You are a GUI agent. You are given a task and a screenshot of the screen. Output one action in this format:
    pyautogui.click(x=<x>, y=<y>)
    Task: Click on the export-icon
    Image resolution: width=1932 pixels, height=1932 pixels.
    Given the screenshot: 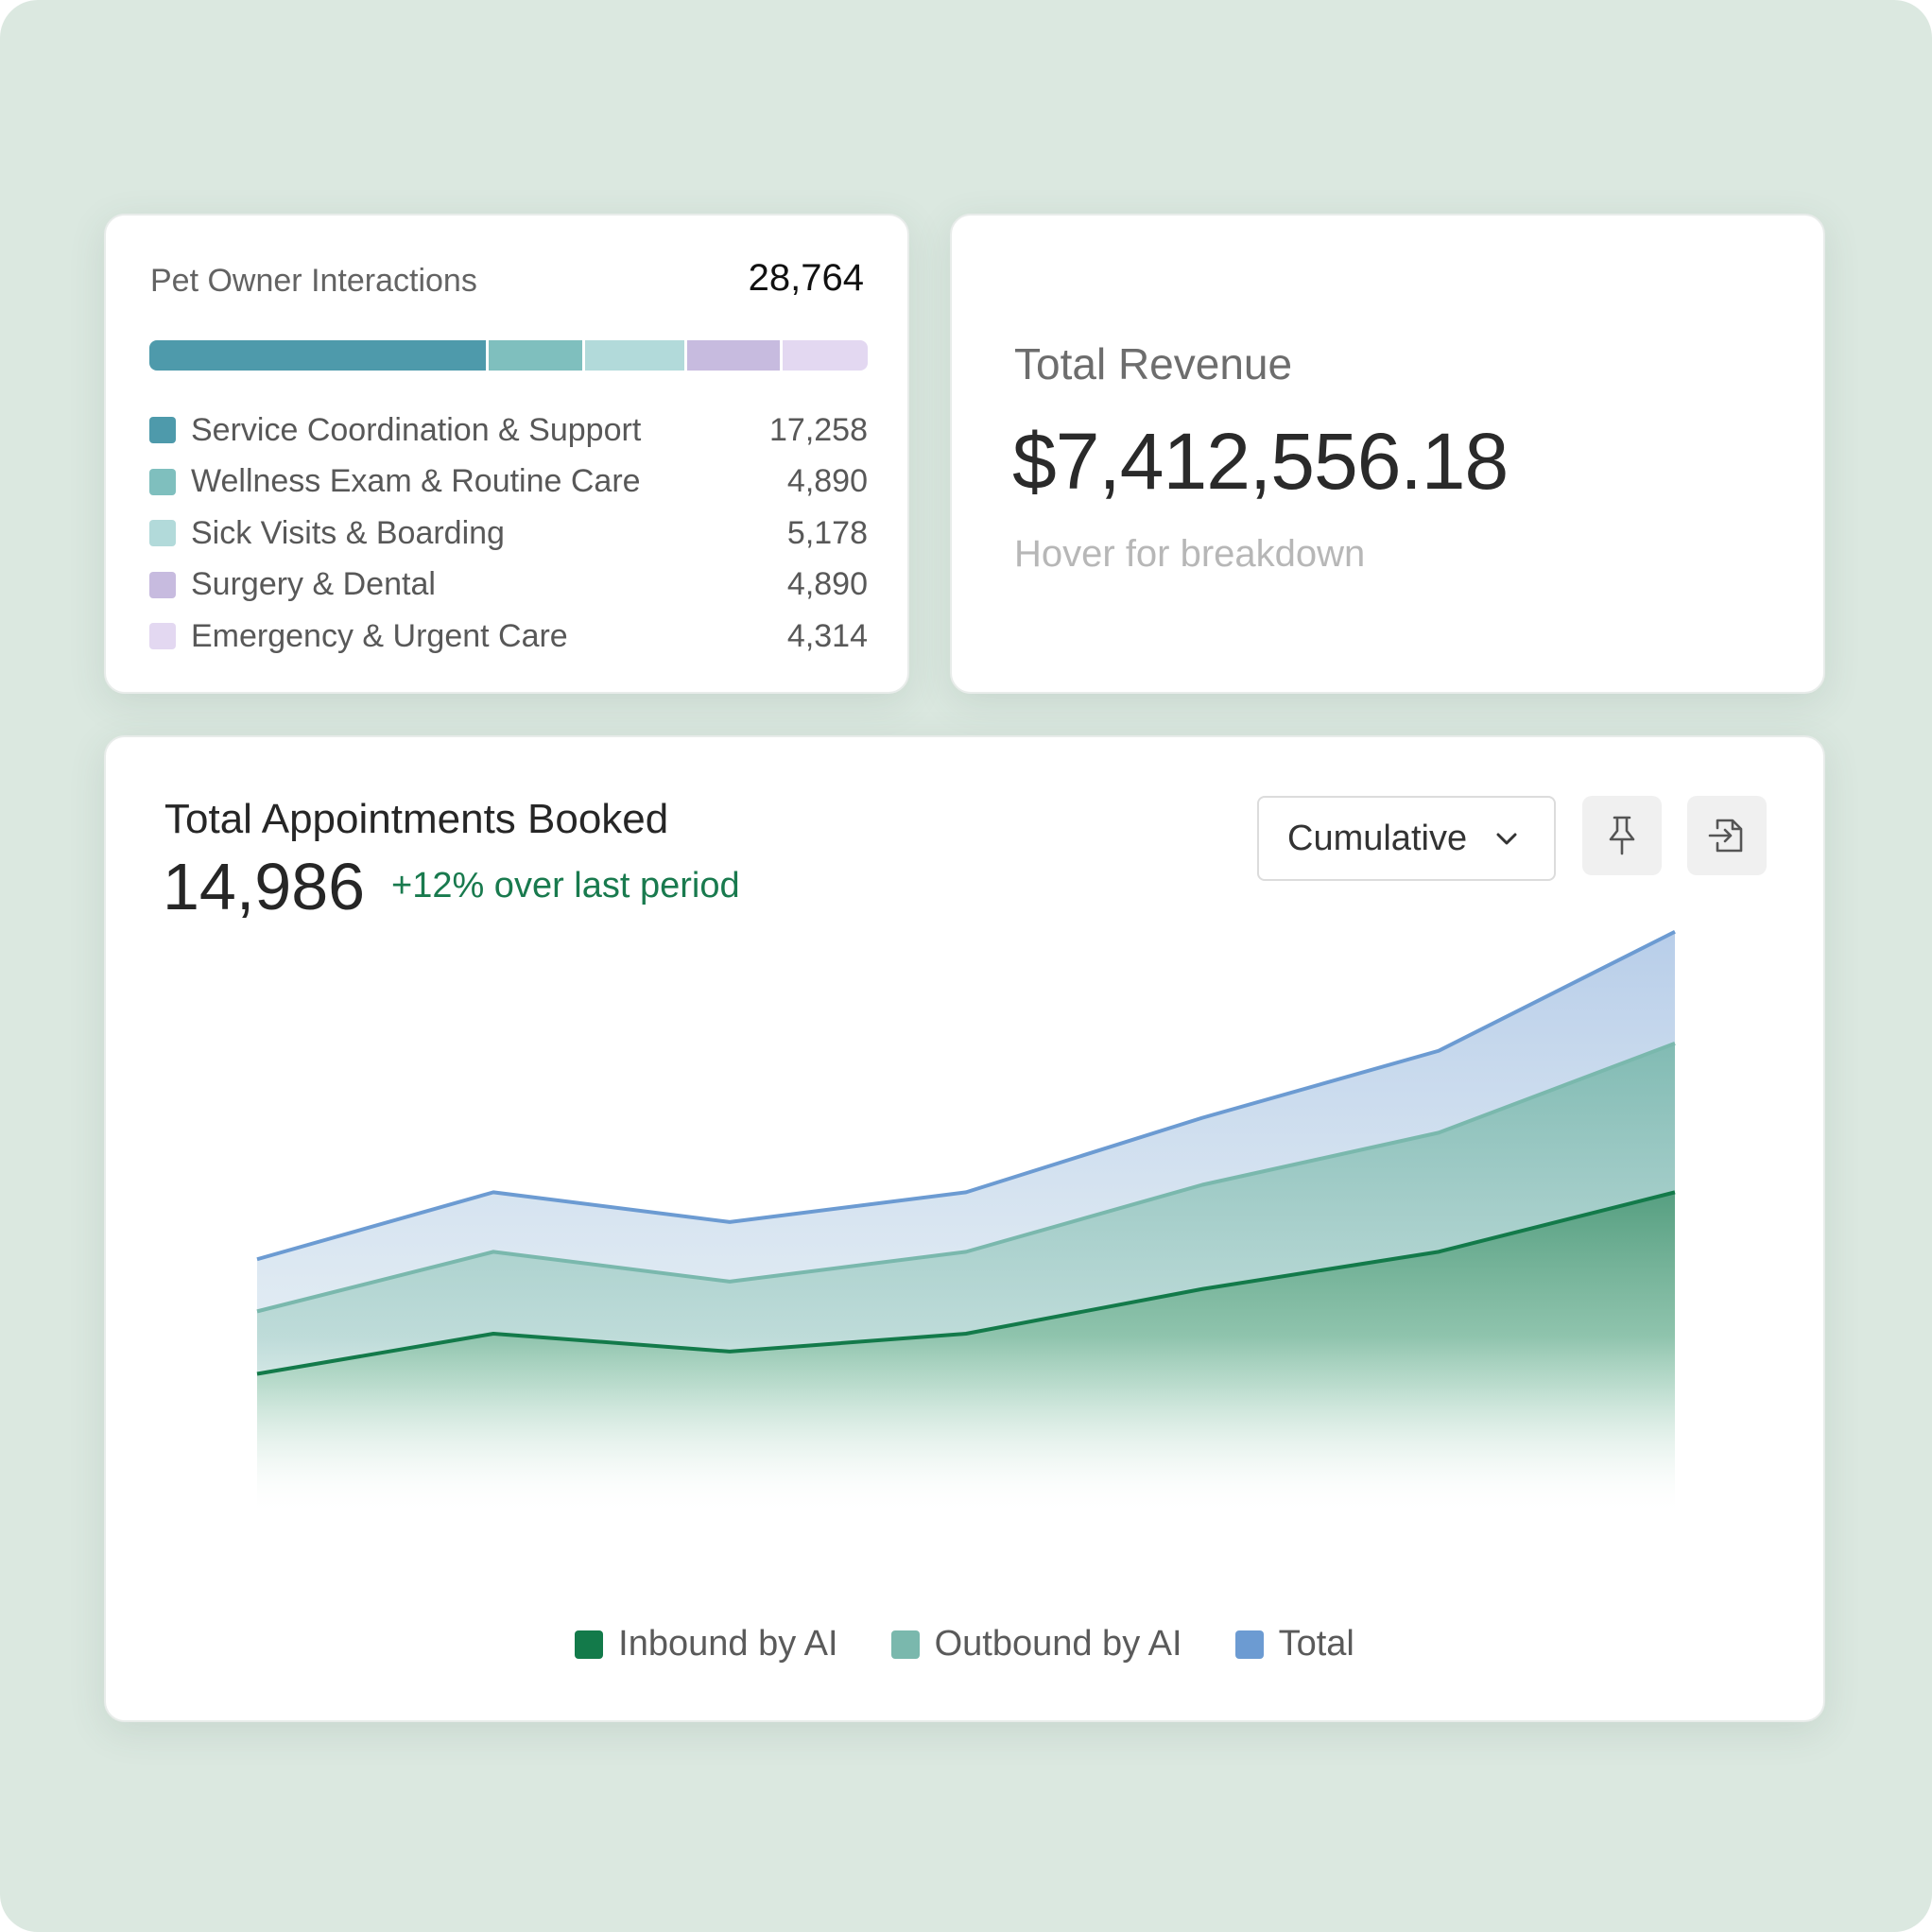 What is the action you would take?
    pyautogui.click(x=1725, y=836)
    